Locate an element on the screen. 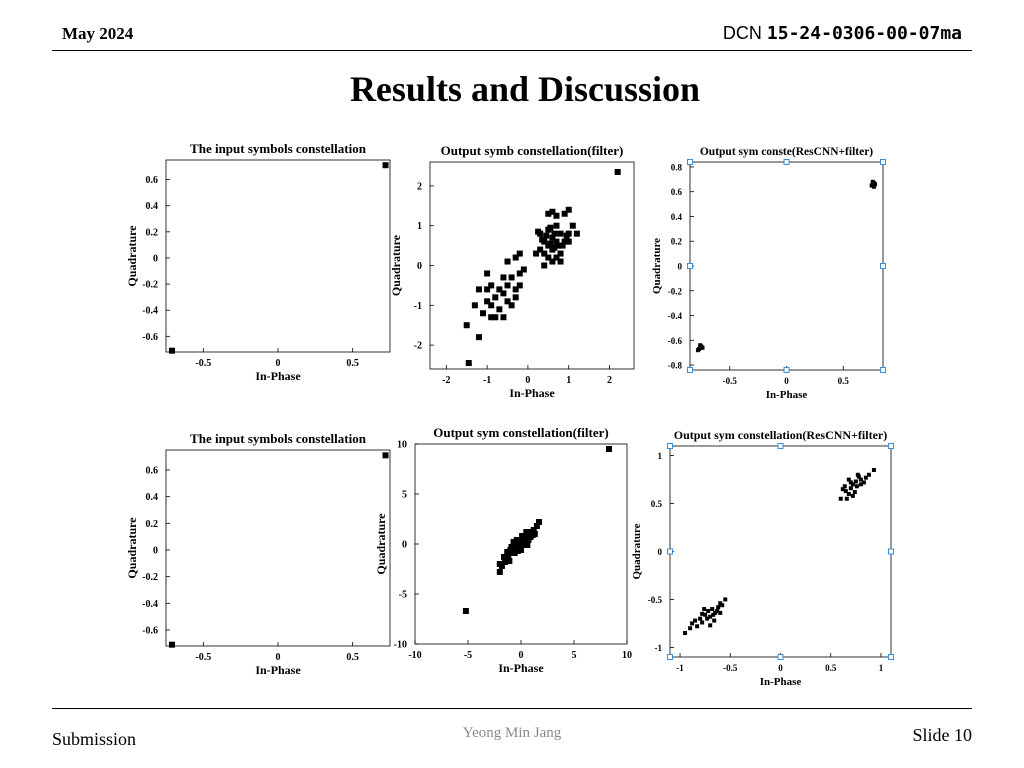  plot-area is located at coordinates (278, 548).